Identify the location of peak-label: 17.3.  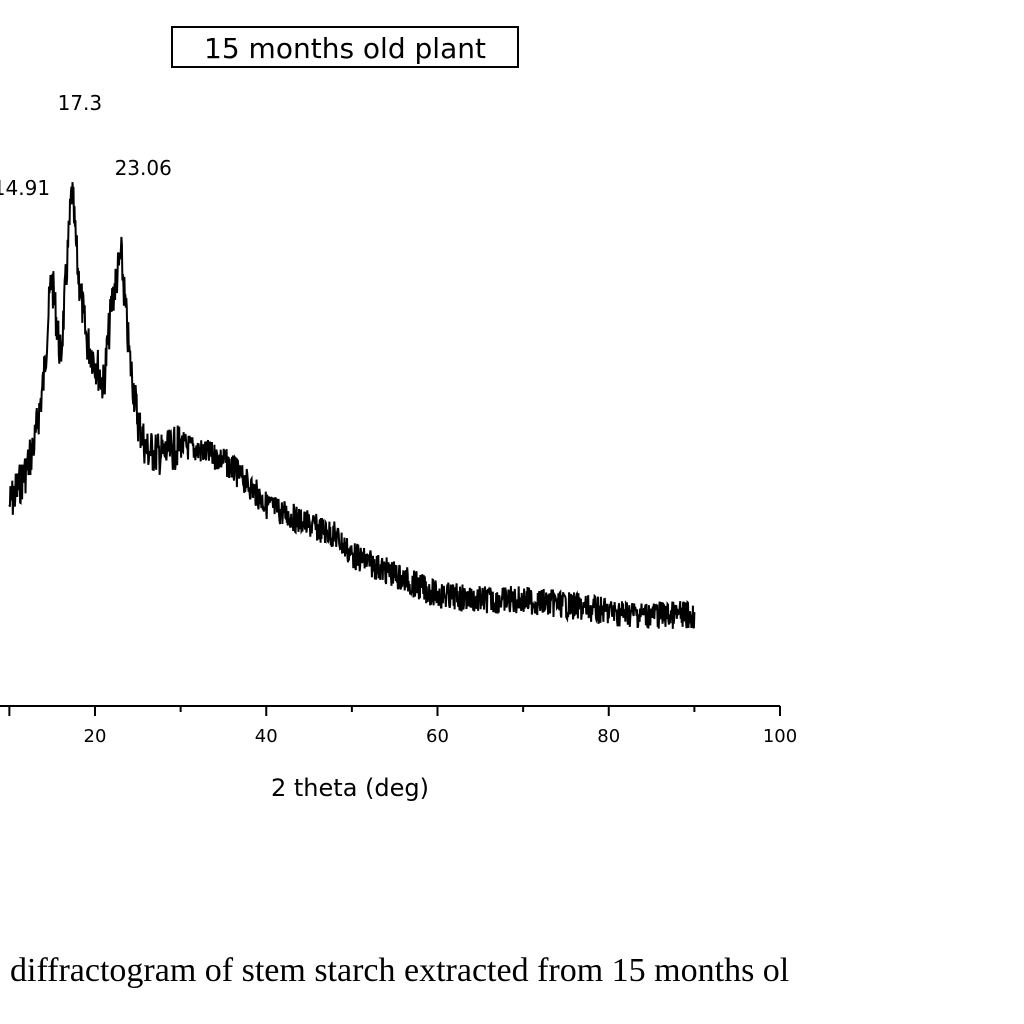
(80, 103).